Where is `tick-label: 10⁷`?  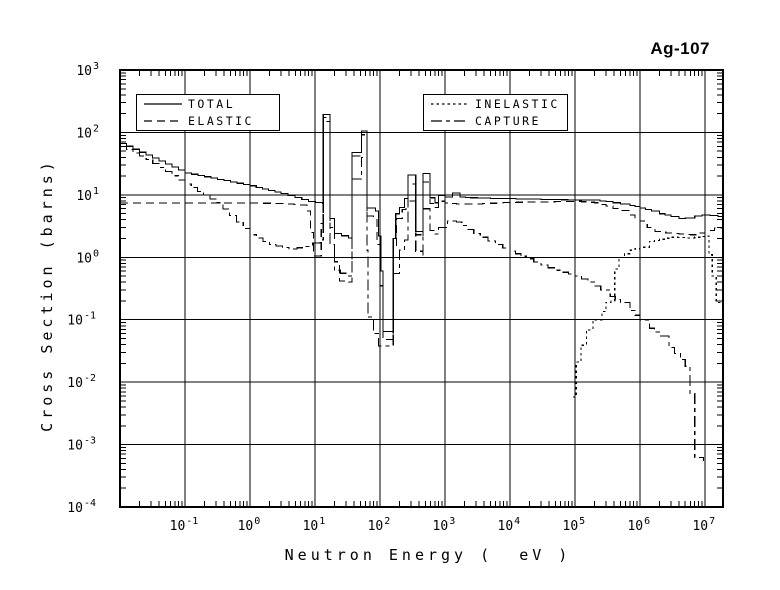 tick-label: 10⁷ is located at coordinates (703, 525).